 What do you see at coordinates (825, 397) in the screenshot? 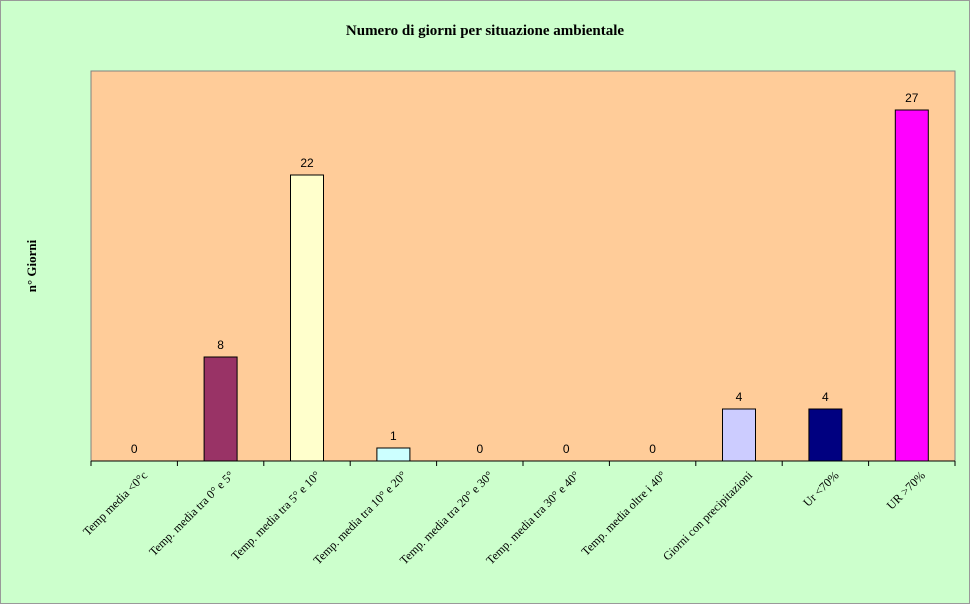
I see `data-label-8: 4` at bounding box center [825, 397].